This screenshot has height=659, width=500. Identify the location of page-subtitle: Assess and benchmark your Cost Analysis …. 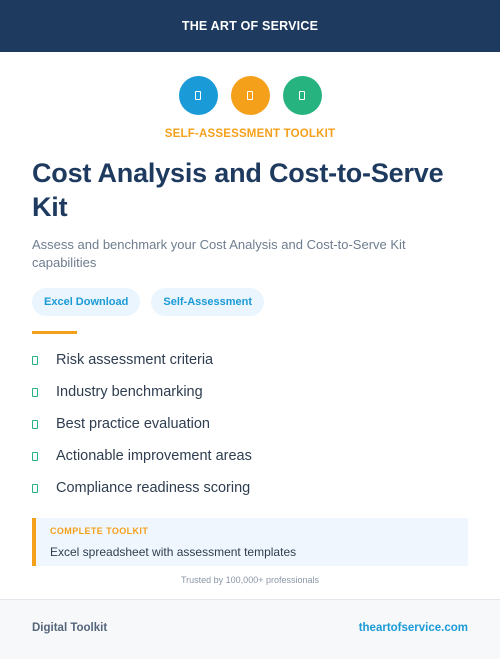
(219, 253).